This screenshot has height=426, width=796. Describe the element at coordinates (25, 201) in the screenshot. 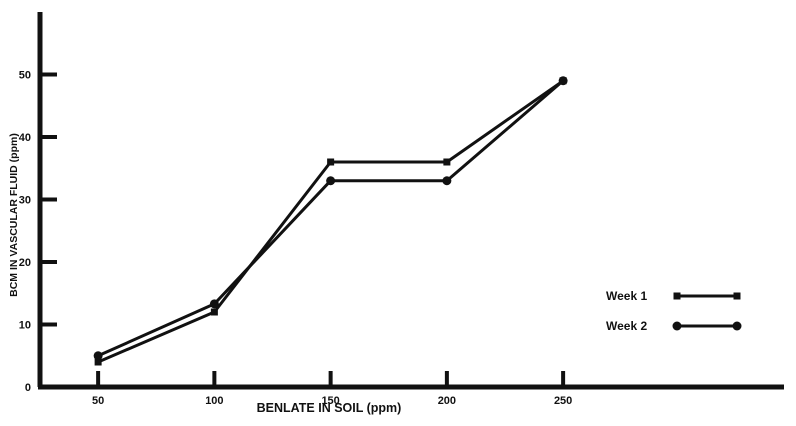

I see `y-tick-label: 30` at that location.